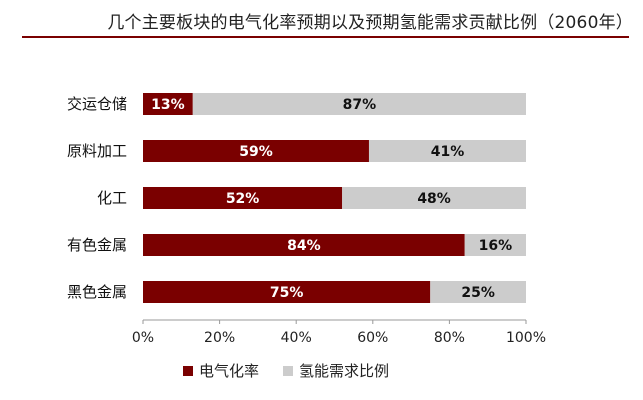 Image resolution: width=643 pixels, height=400 pixels. I want to click on x-tick-label: 40%, so click(296, 338).